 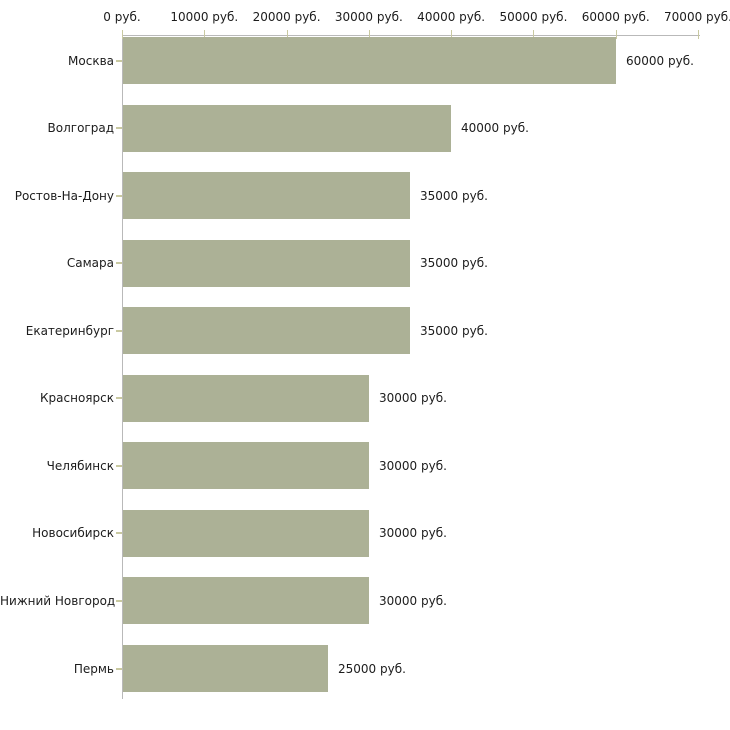 What do you see at coordinates (451, 17) in the screenshot?
I see `x-axis-tick-label: 40000 руб.` at bounding box center [451, 17].